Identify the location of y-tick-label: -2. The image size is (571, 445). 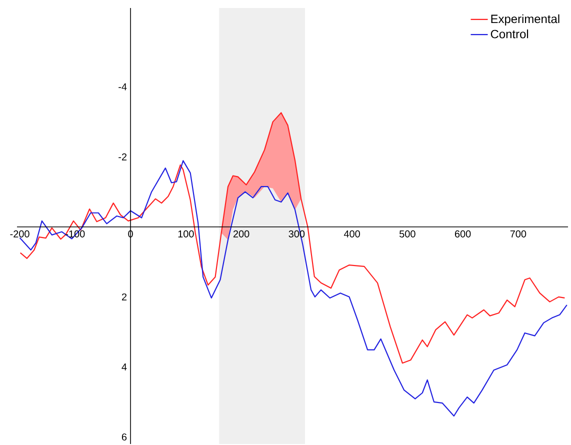
(122, 156).